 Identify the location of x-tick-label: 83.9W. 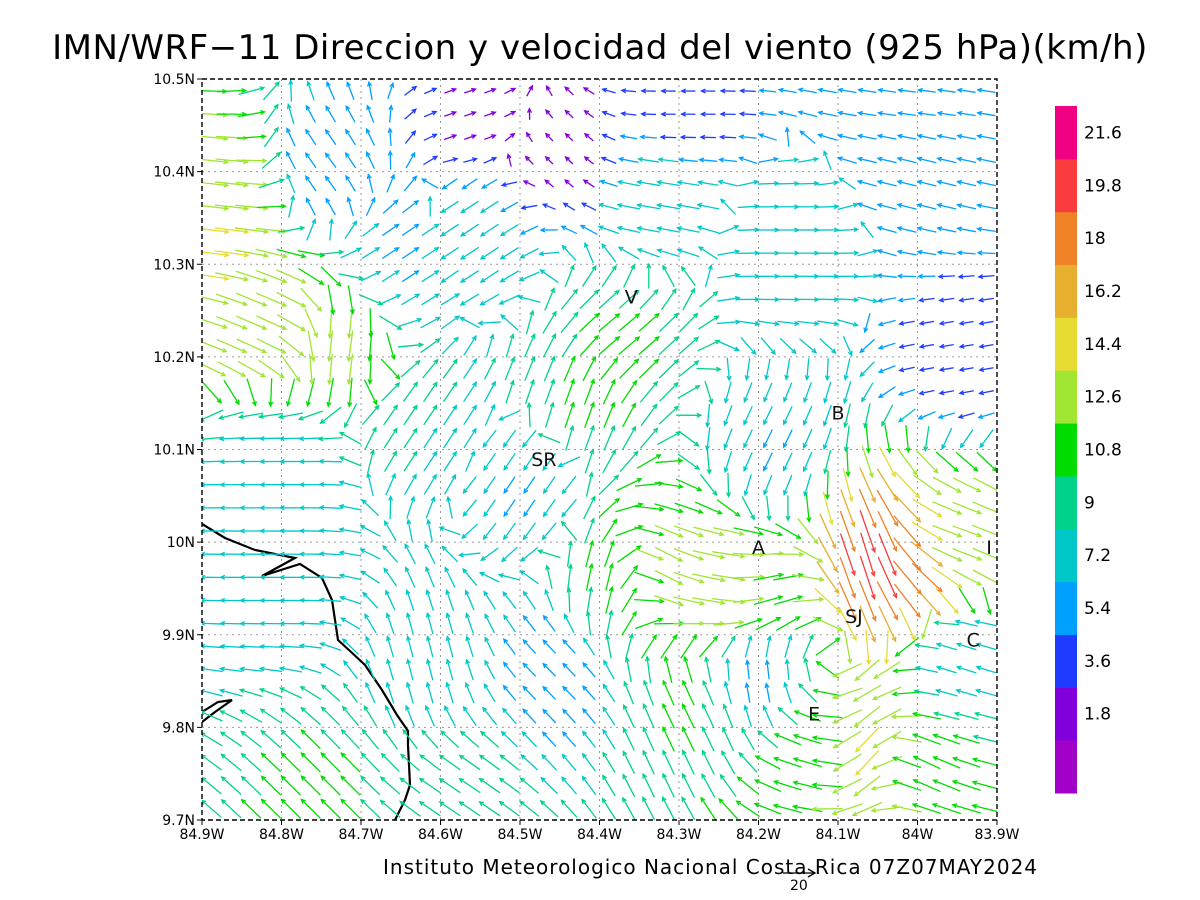
(996, 835).